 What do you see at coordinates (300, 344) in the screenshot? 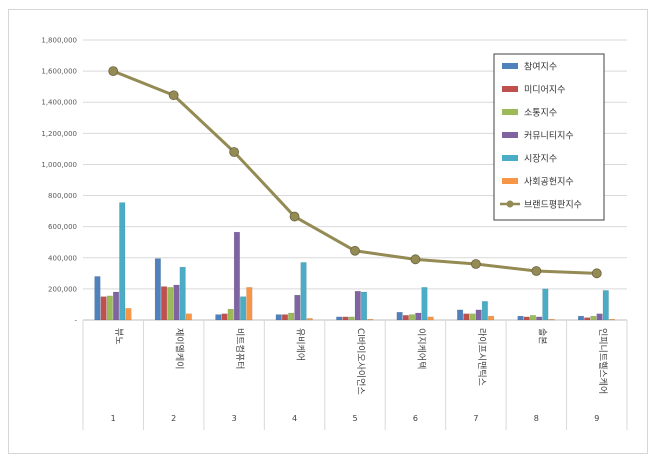
I see `category-label: 유비케어` at bounding box center [300, 344].